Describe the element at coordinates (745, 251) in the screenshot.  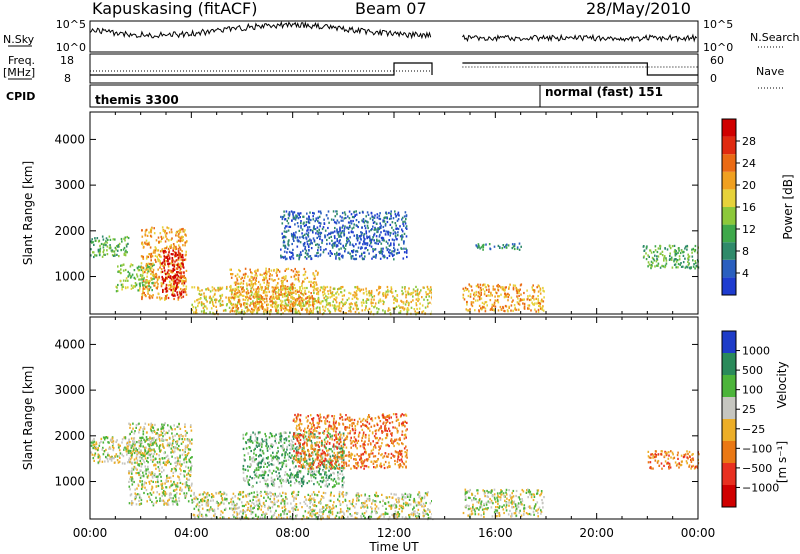
I see `colorbar-tick-label: 8` at that location.